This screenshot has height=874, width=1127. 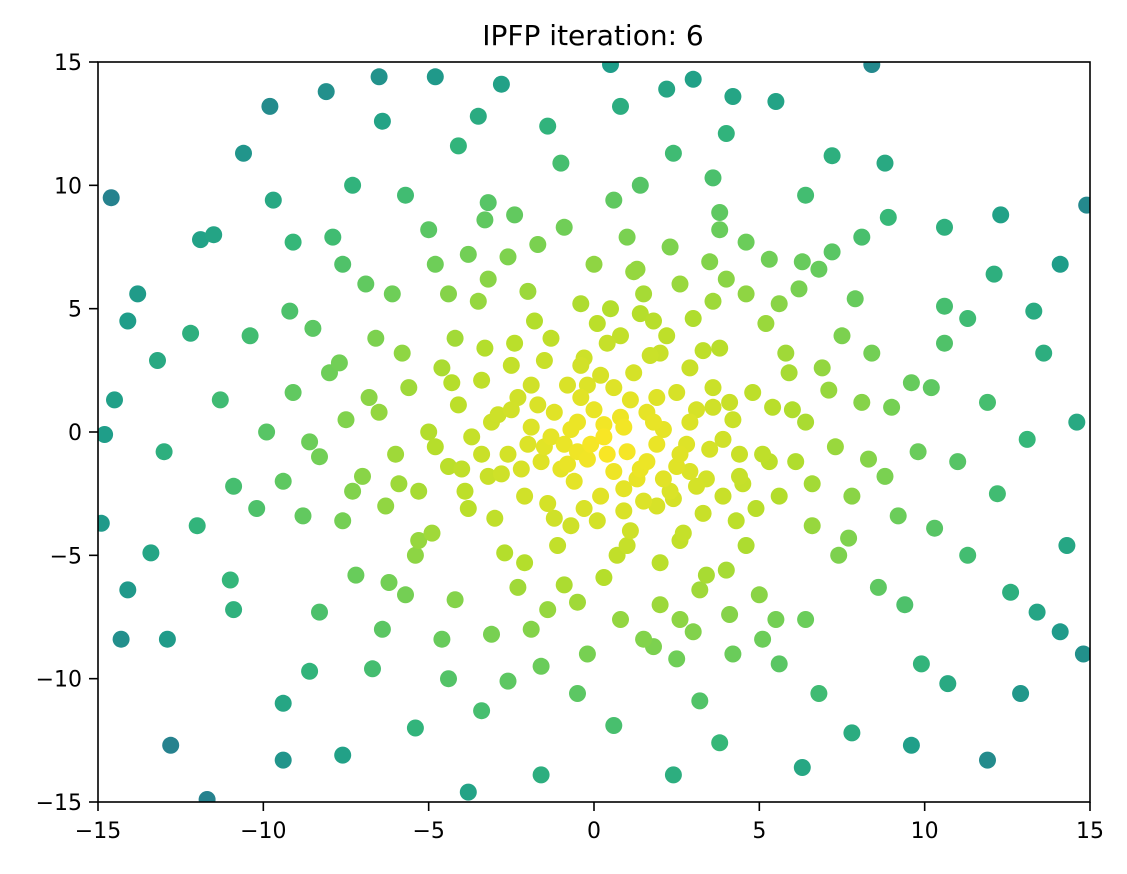 What do you see at coordinates (589, 823) in the screenshot?
I see `x-axis: −15 −10 −5 0 5 10 15` at bounding box center [589, 823].